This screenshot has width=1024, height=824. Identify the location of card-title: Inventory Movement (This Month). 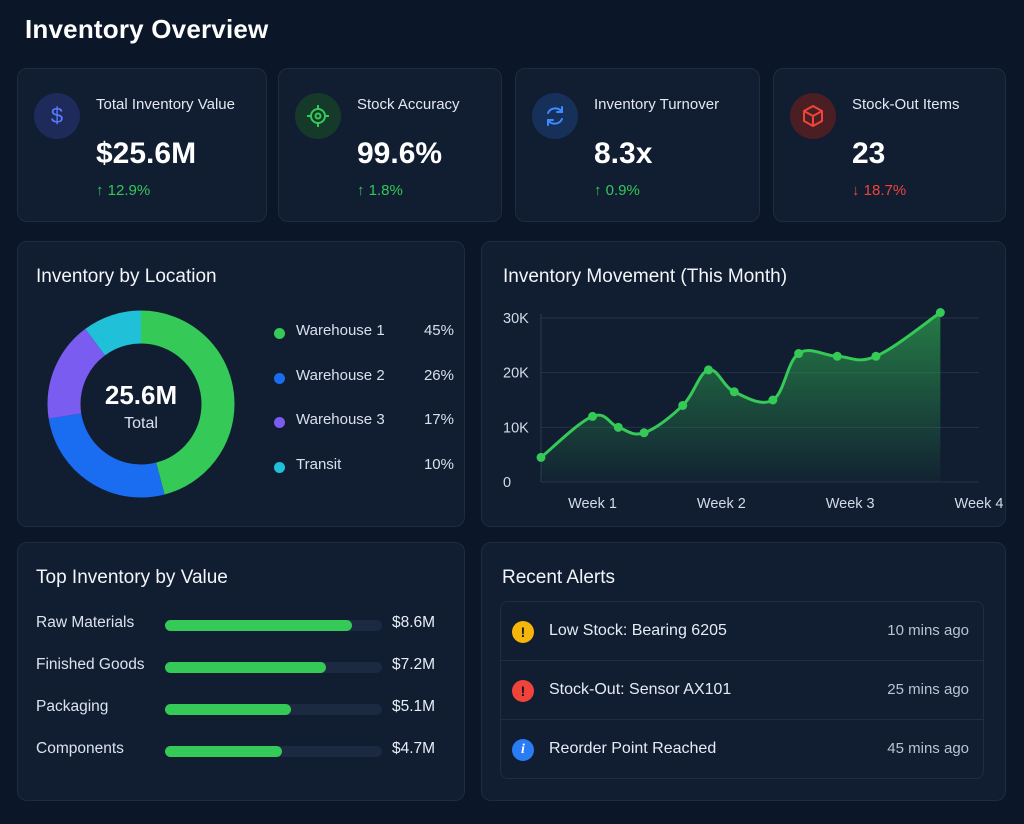
(645, 276).